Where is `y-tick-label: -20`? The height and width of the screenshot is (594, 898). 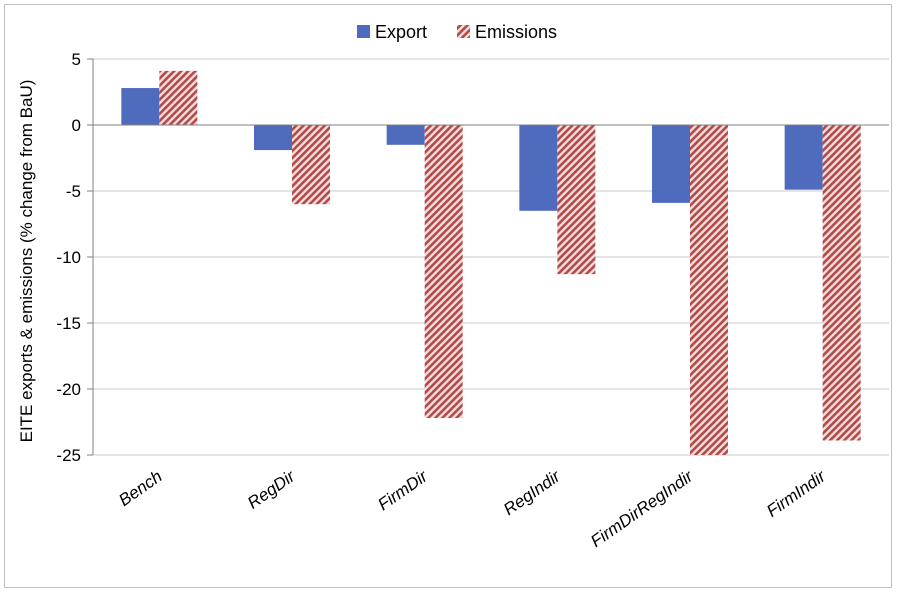
y-tick-label: -20 is located at coordinates (68, 389).